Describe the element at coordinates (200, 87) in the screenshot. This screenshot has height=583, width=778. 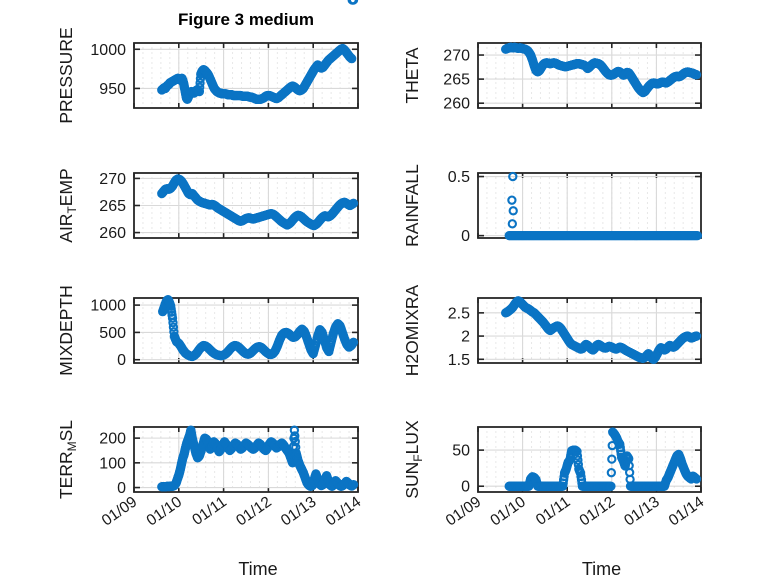
I see `data-point` at that location.